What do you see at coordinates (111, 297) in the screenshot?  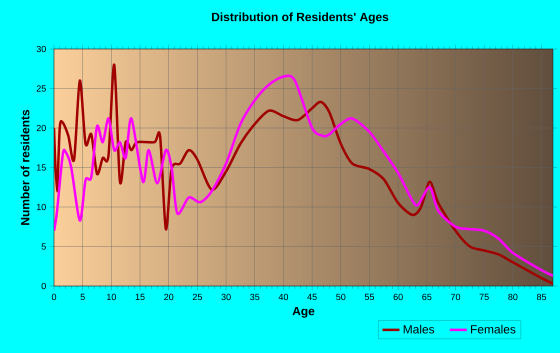 I see `x-tick-label: 10` at bounding box center [111, 297].